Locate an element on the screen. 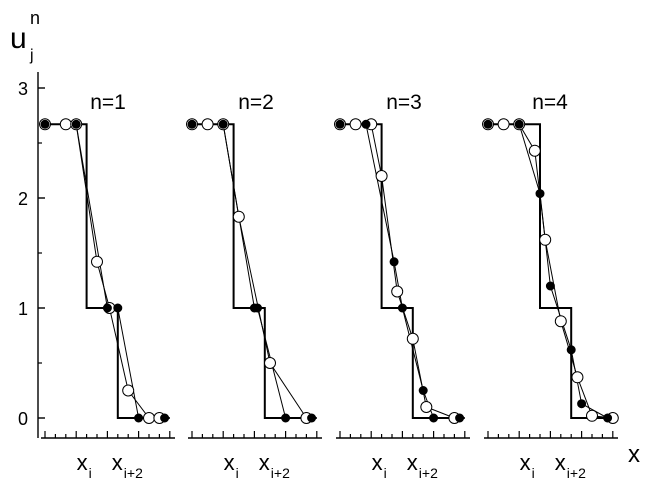 The image size is (648, 488). y-axis-label-sub: j is located at coordinates (31, 55).